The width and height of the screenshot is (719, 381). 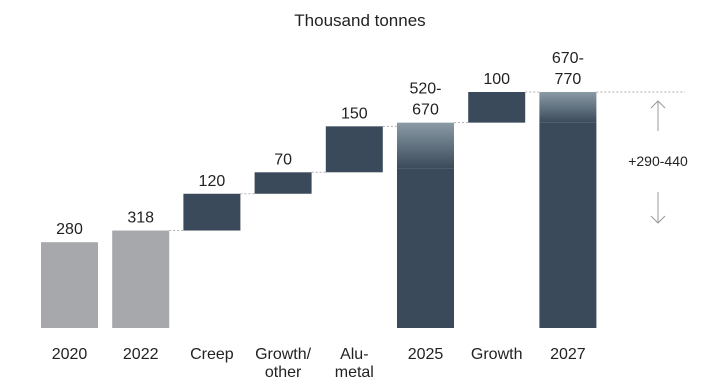 What do you see at coordinates (568, 69) in the screenshot?
I see `data-label: 670-770` at bounding box center [568, 69].